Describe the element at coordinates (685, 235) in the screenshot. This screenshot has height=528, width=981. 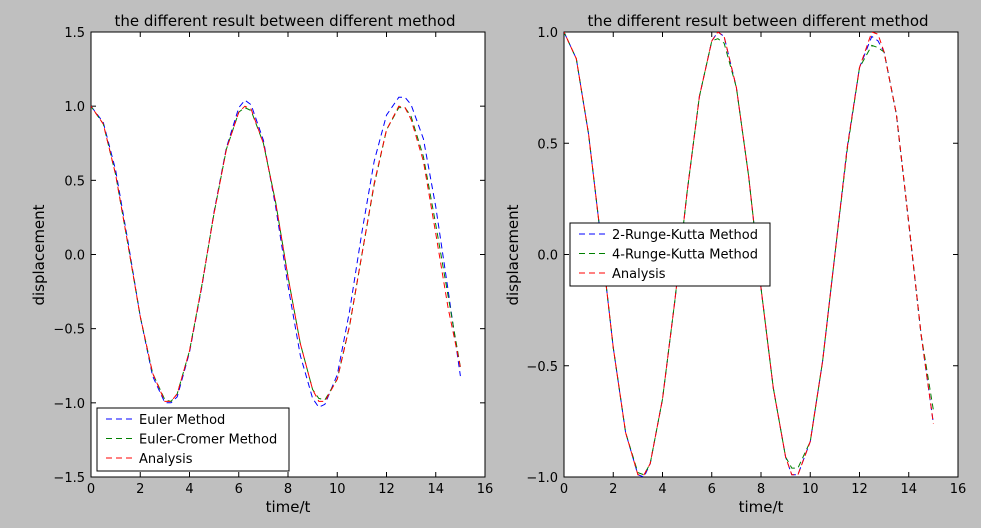
I see `legend-label: 2-Runge-Kutta Method` at that location.